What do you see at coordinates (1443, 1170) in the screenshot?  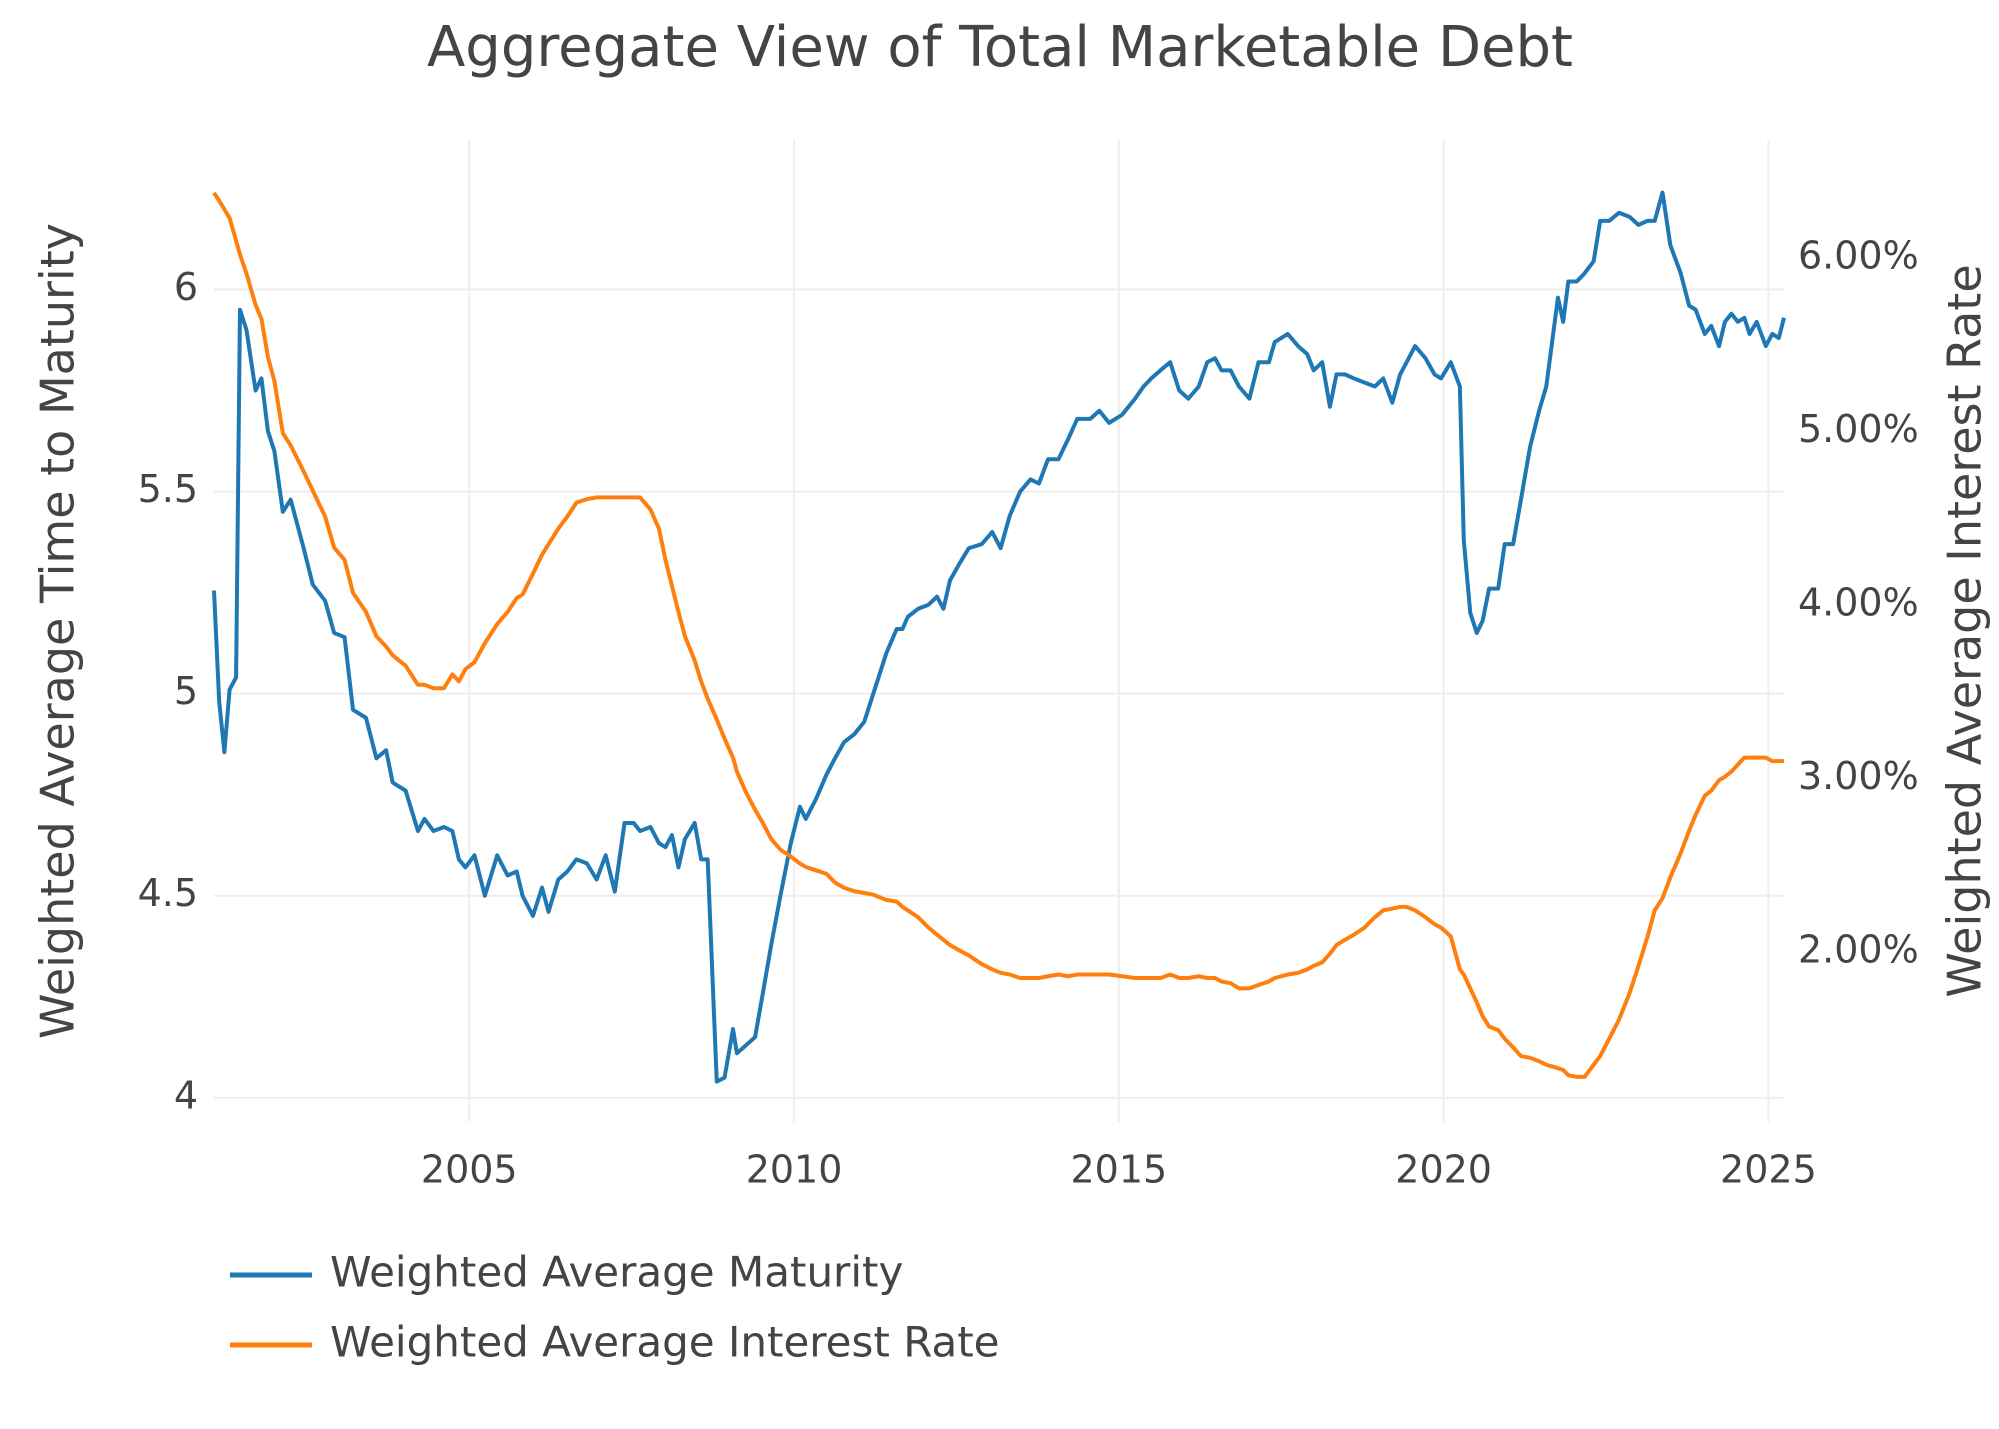 I see `x-tick-label: 2020` at bounding box center [1443, 1170].